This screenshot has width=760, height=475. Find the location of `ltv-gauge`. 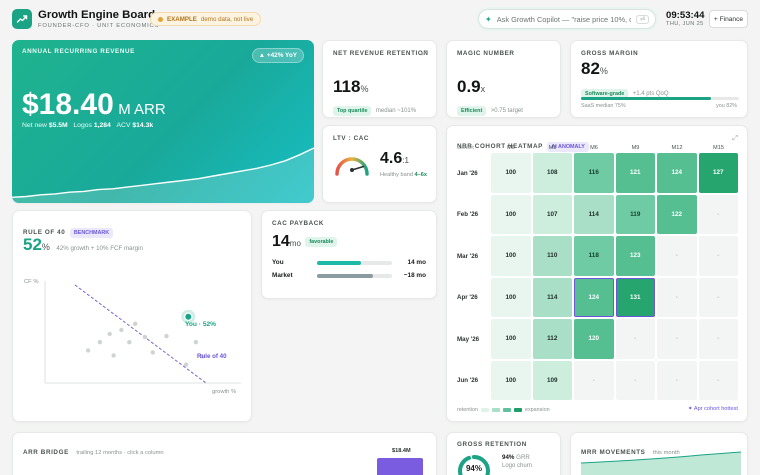

ltv-gauge is located at coordinates (352, 166).